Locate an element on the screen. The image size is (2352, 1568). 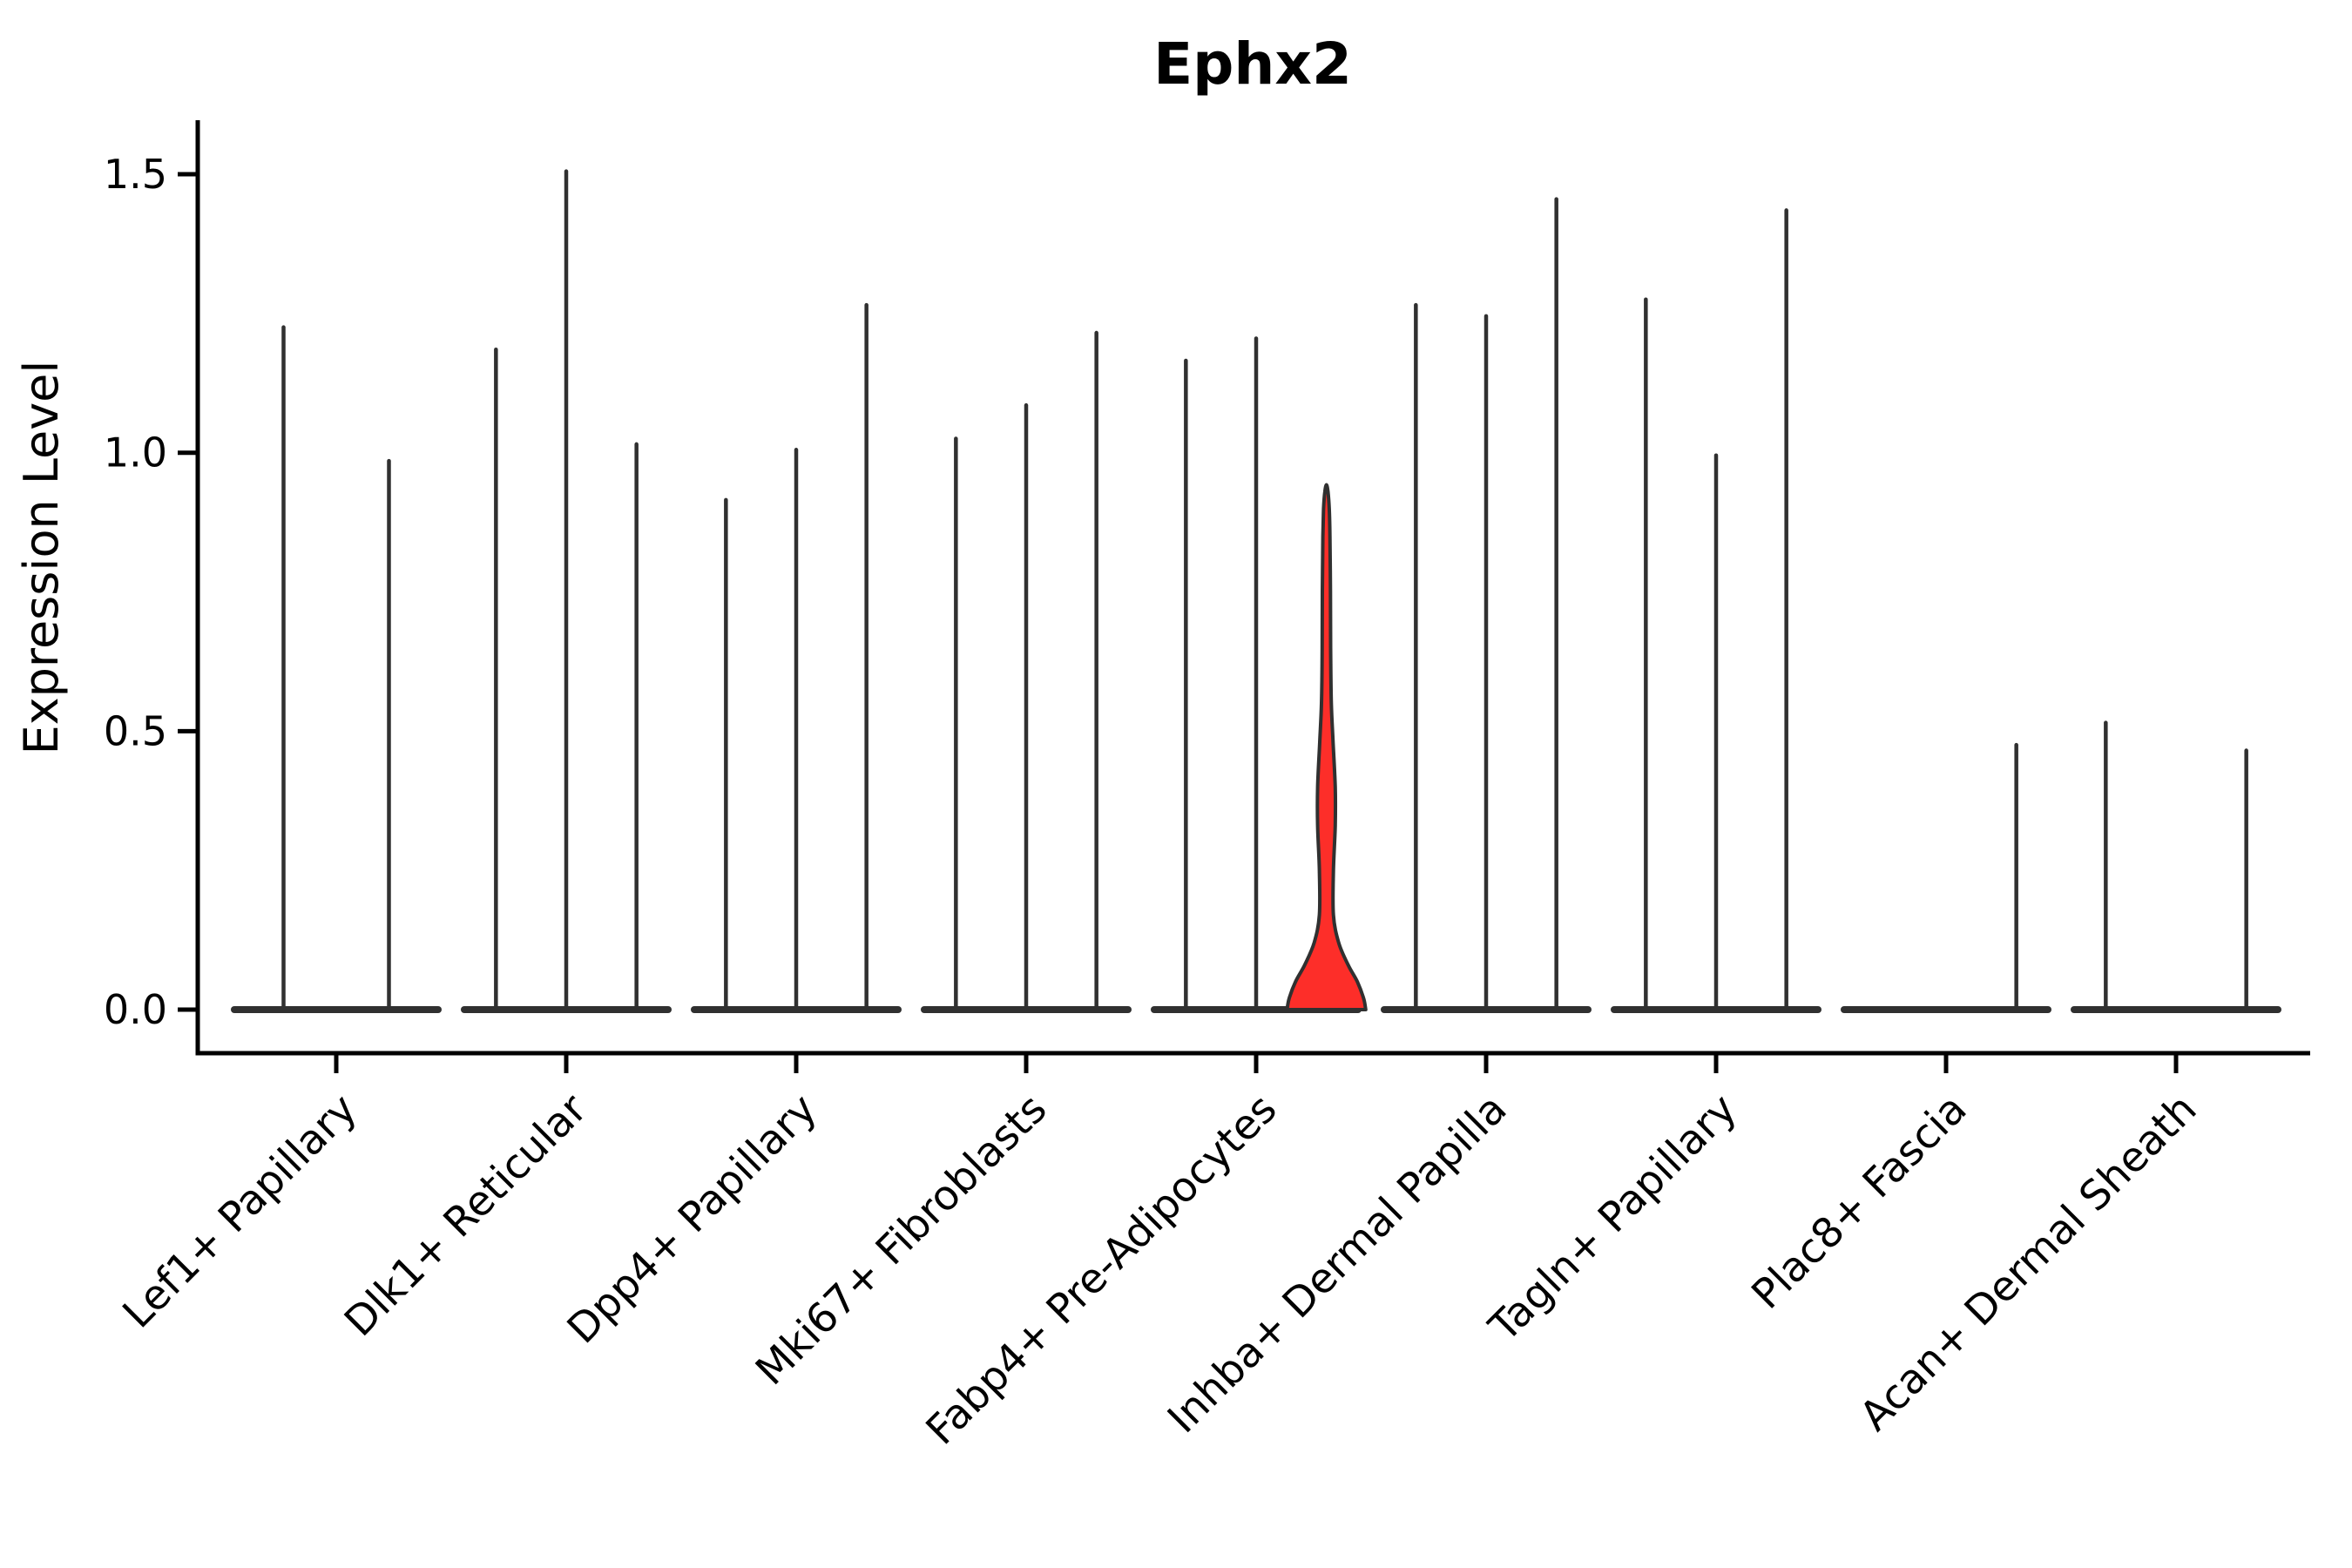
y-axis-label: Expression Level is located at coordinates (41, 558).